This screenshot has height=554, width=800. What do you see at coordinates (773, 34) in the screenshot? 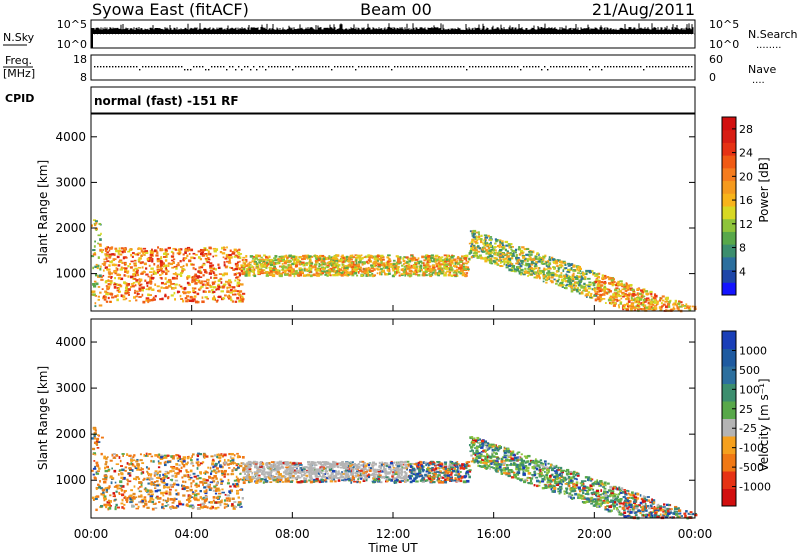
I see `nsearch-label: N.Search` at bounding box center [773, 34].